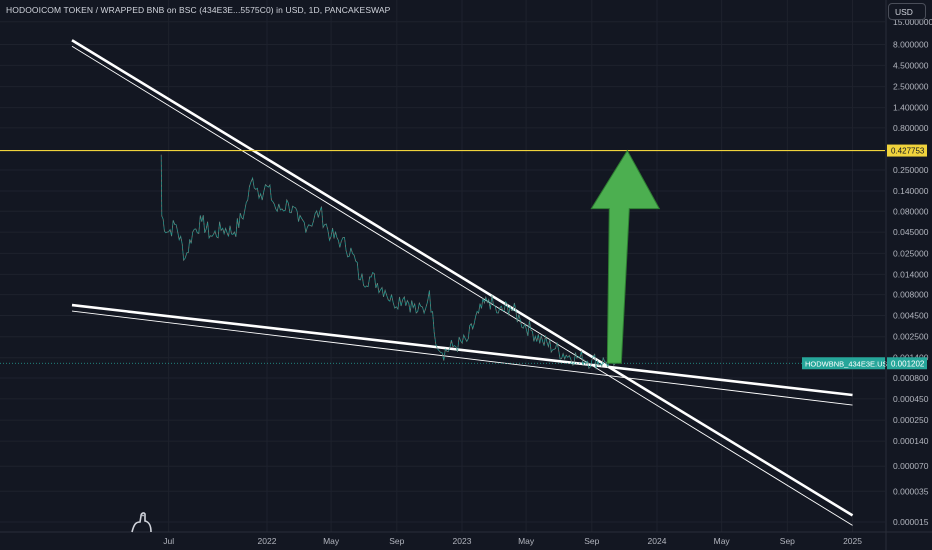 The width and height of the screenshot is (932, 550). What do you see at coordinates (168, 541) in the screenshot?
I see `x-tick-label: Jul` at bounding box center [168, 541].